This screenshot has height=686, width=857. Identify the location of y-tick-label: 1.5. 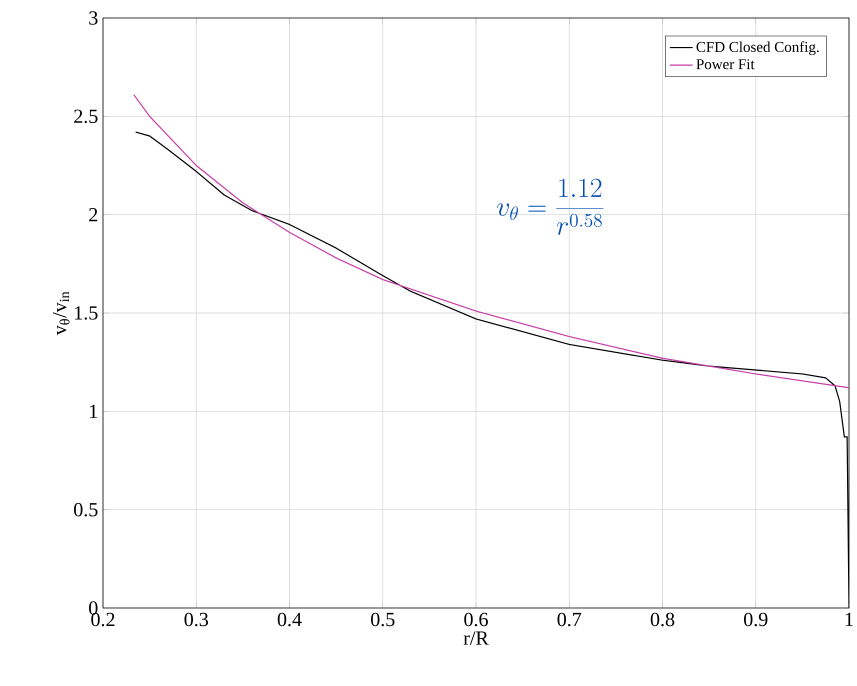
(86, 313).